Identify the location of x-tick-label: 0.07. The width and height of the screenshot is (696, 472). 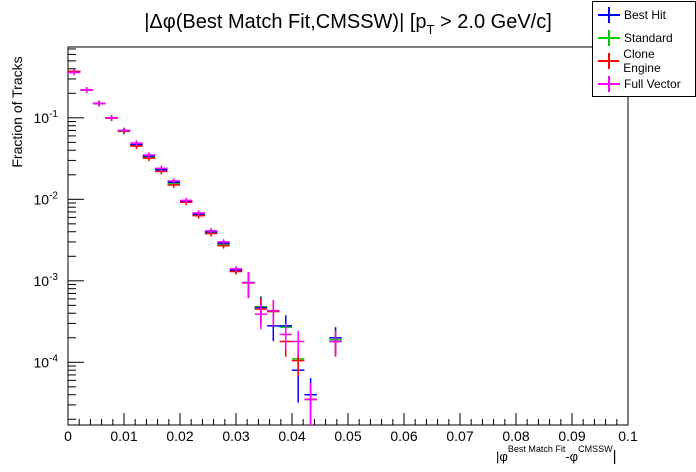
(459, 436).